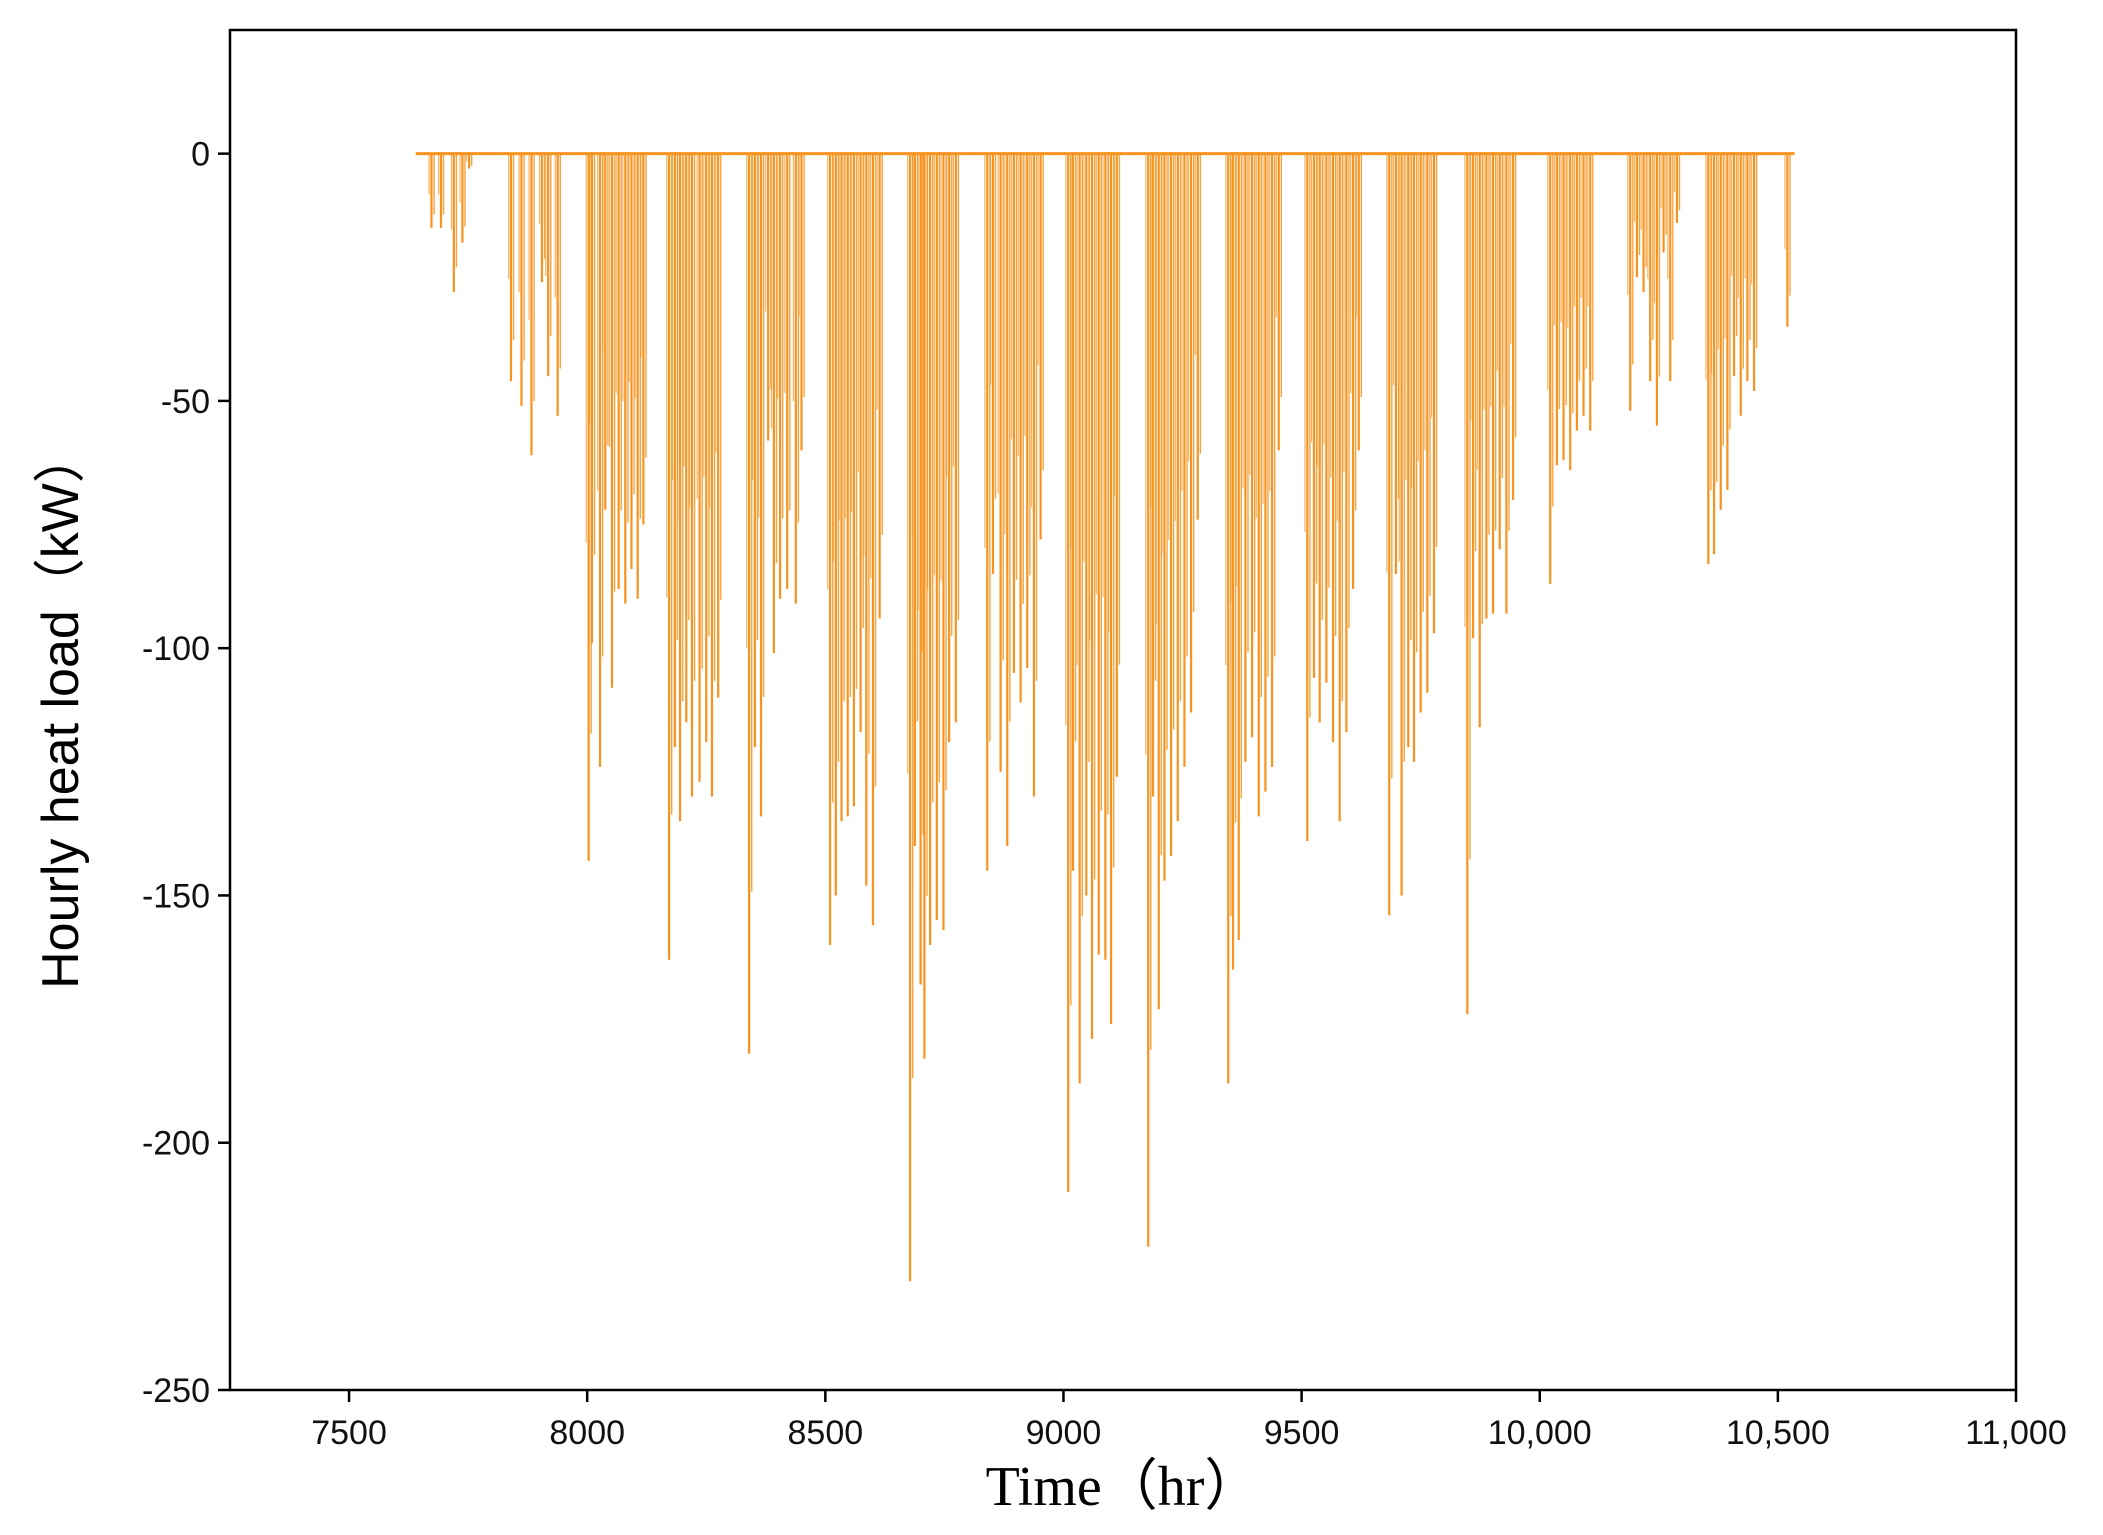 The height and width of the screenshot is (1535, 2103). I want to click on y-tick-label: -250, so click(176, 1391).